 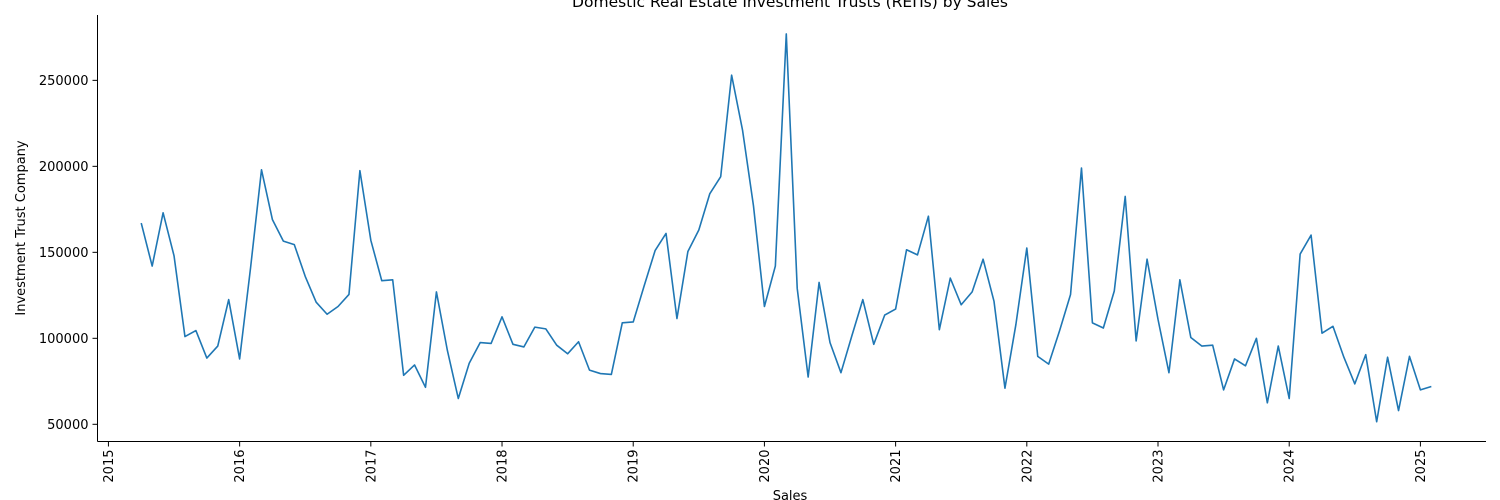 I want to click on x-tick-label: 2017, so click(x=371, y=466).